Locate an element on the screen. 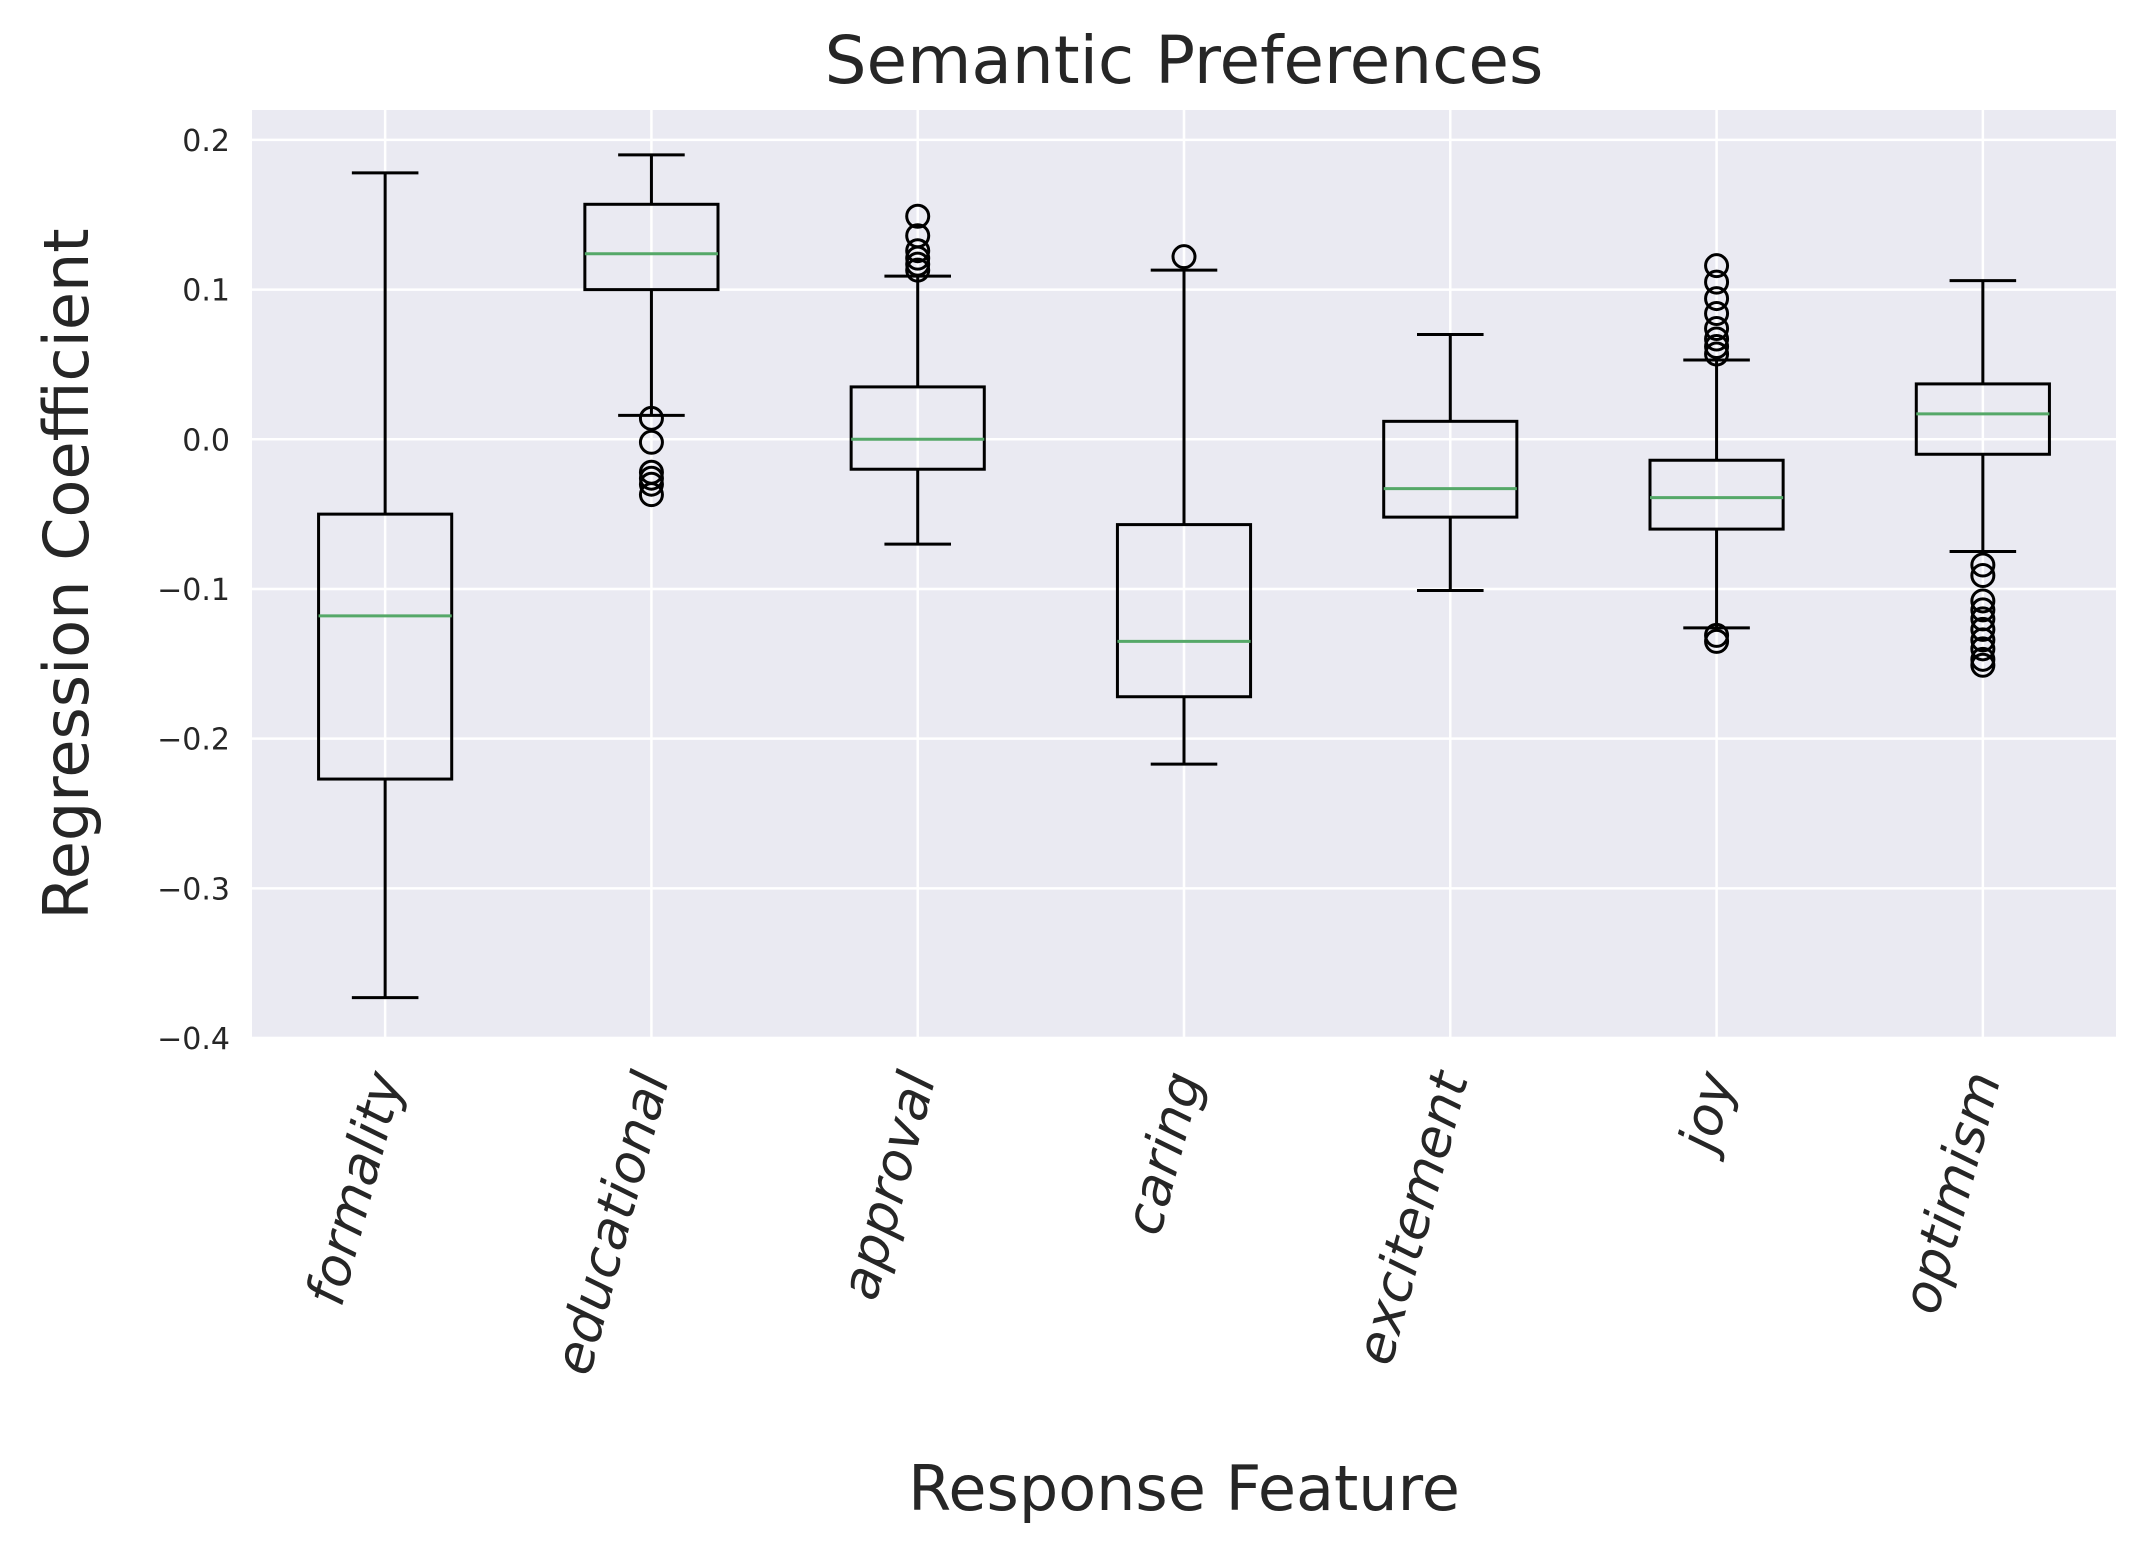 Image resolution: width=2140 pixels, height=1553 pixels. y-tick-label: −0.3 is located at coordinates (193, 889).